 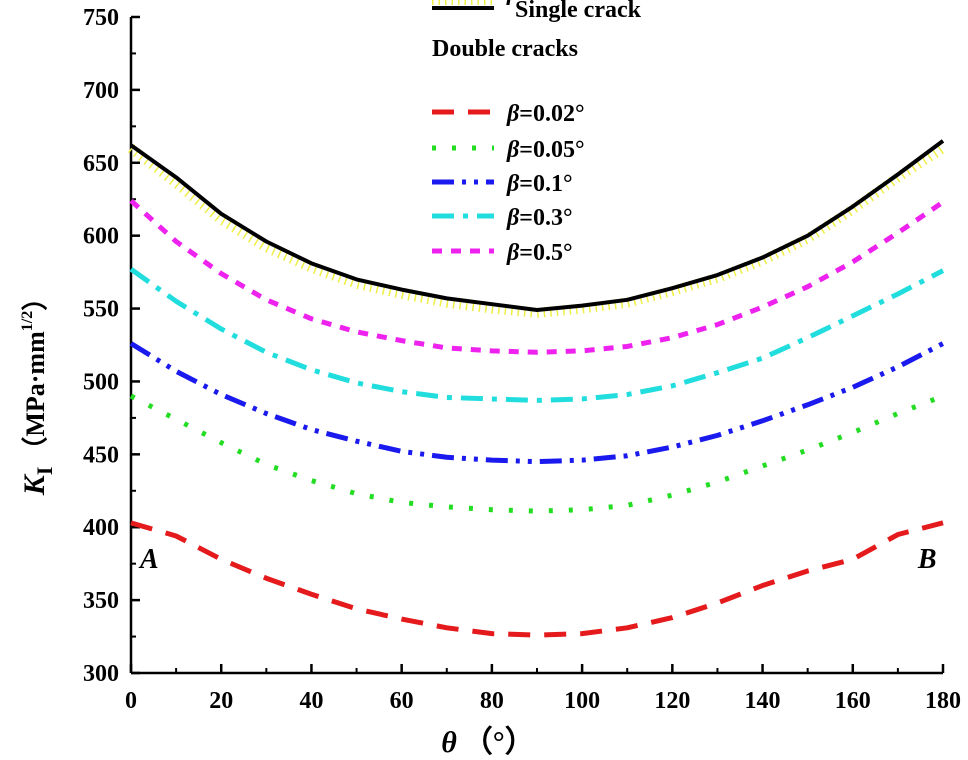 What do you see at coordinates (34, 484) in the screenshot?
I see `y-axis-symbol: K` at bounding box center [34, 484].